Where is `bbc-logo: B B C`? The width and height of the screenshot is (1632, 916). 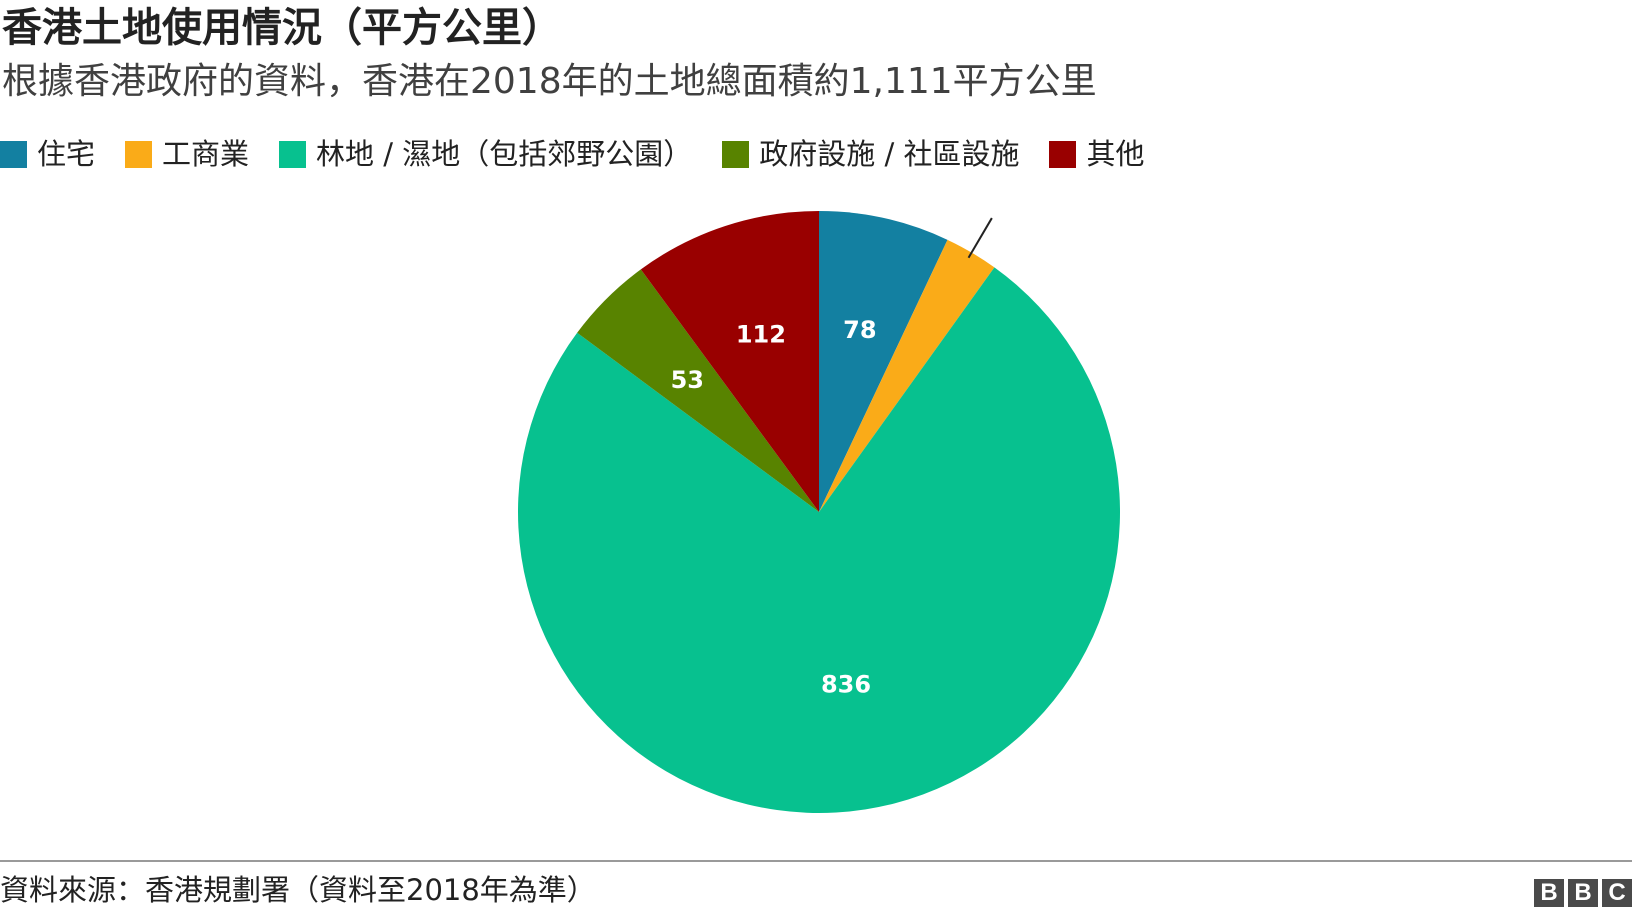 bbc-logo: B B C is located at coordinates (1581, 893).